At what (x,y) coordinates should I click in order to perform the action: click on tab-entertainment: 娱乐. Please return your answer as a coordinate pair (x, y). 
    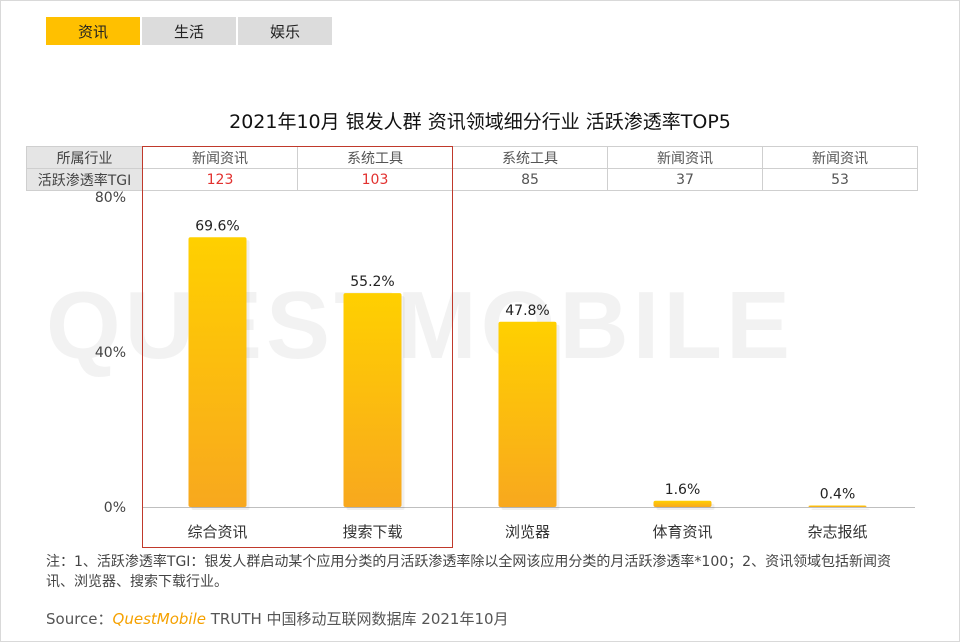
    Looking at the image, I should click on (285, 31).